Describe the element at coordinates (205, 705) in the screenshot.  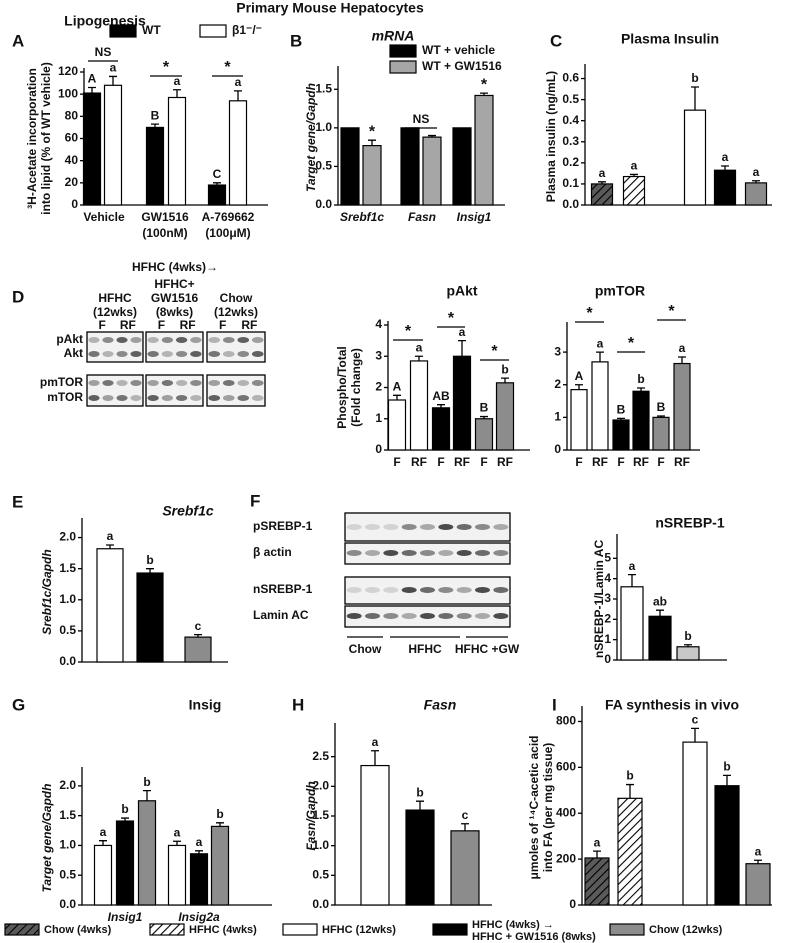
I see `chart-title: Insig` at that location.